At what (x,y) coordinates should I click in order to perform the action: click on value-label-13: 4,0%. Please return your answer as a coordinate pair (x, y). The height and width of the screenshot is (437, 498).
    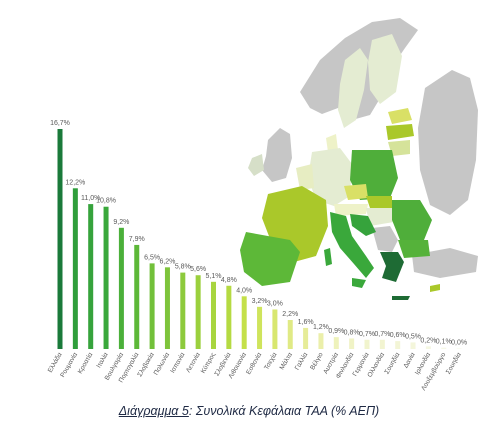
    Looking at the image, I should click on (244, 290).